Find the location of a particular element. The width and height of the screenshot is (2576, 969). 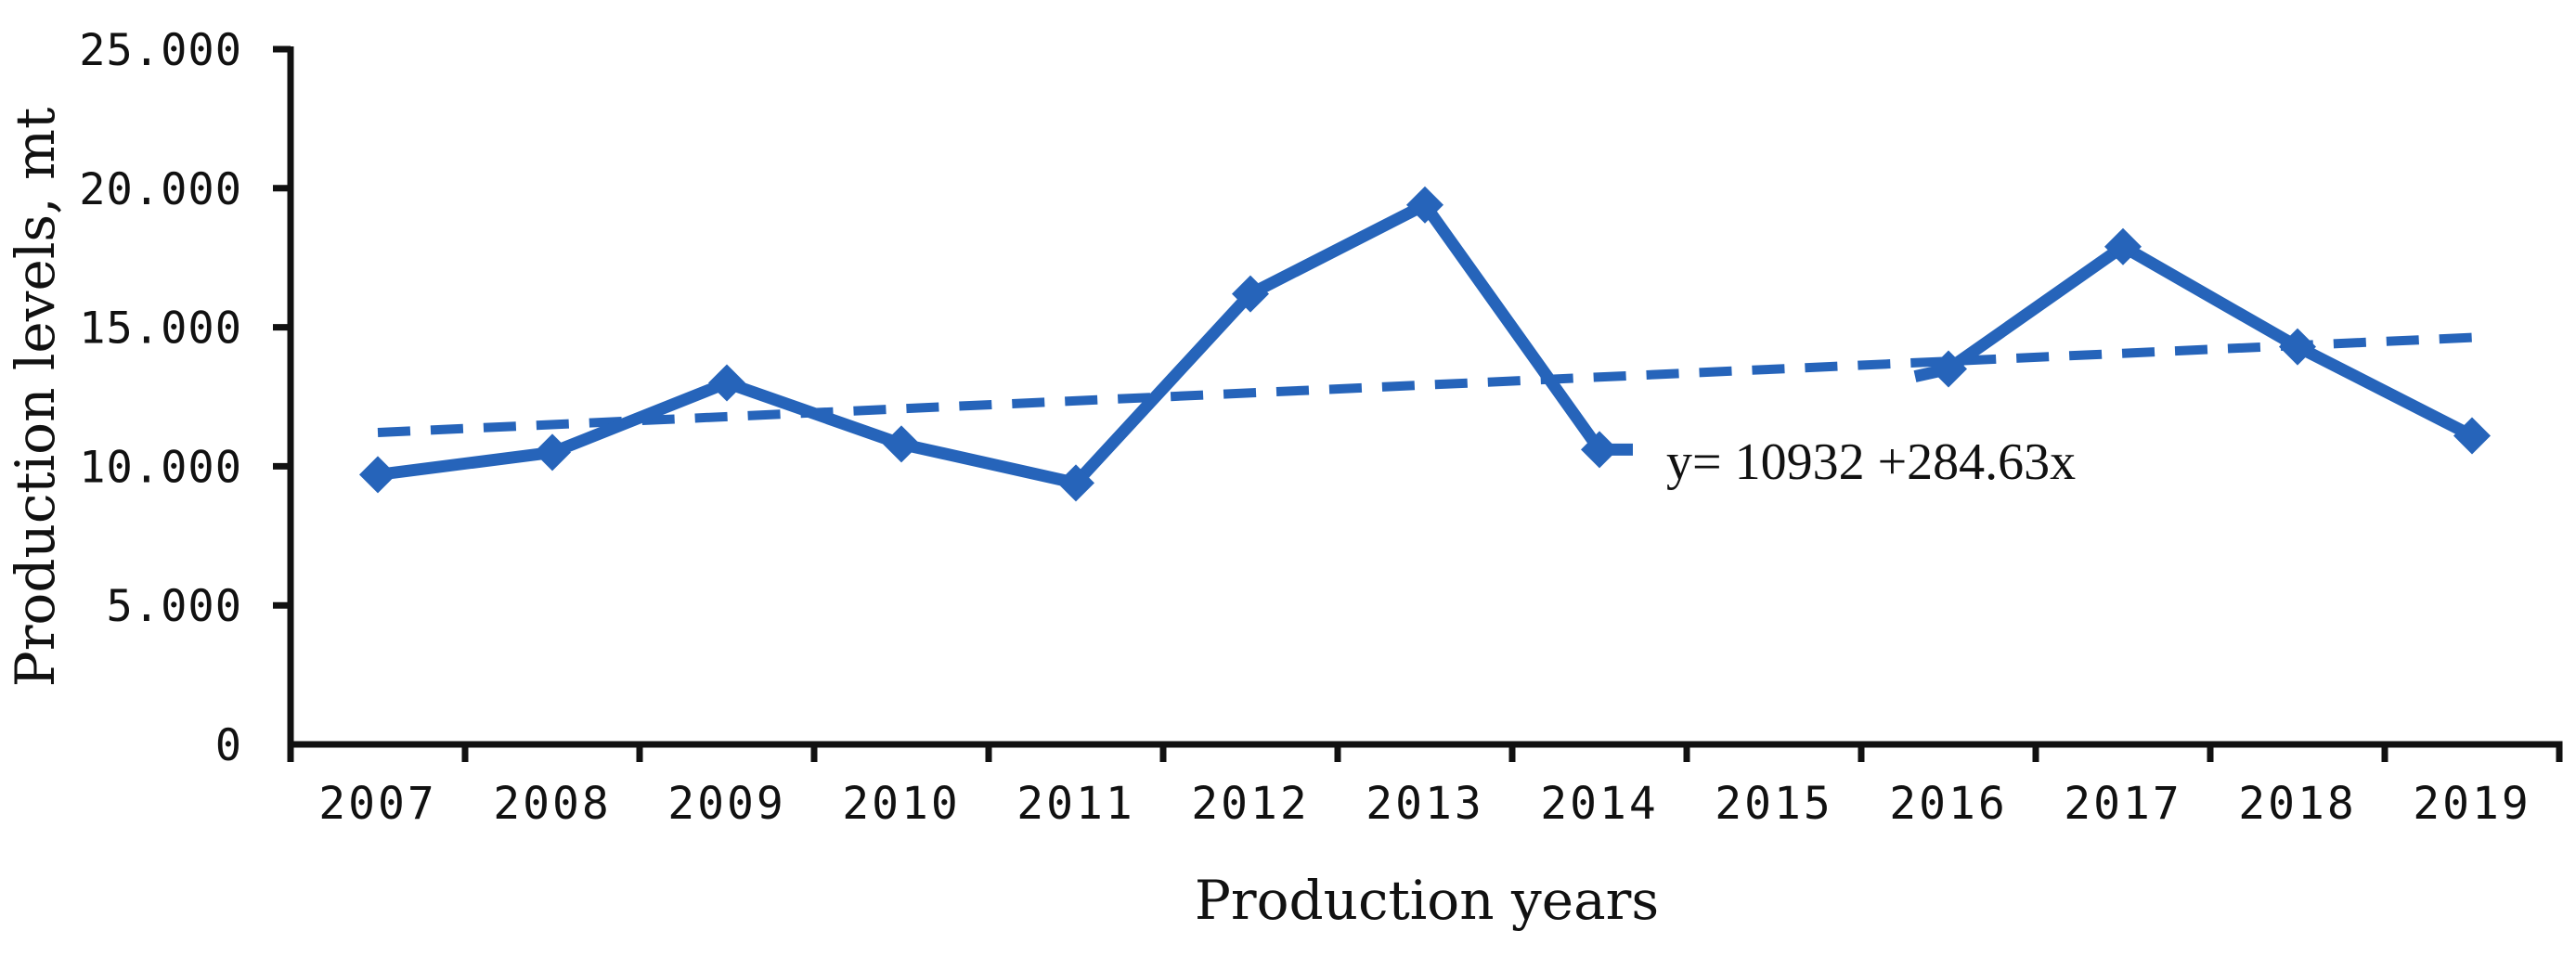

y-axis-title: Production levels, mt is located at coordinates (35, 398).